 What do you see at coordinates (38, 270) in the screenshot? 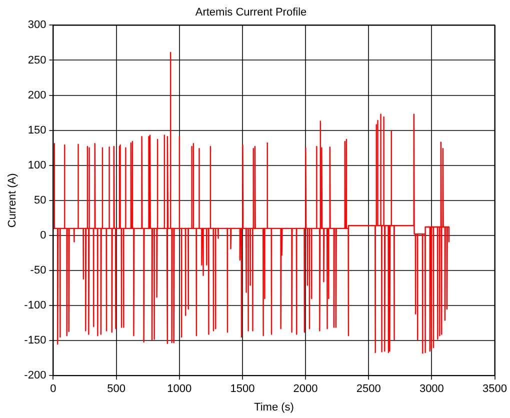
I see `y-tick-label: -50` at bounding box center [38, 270].